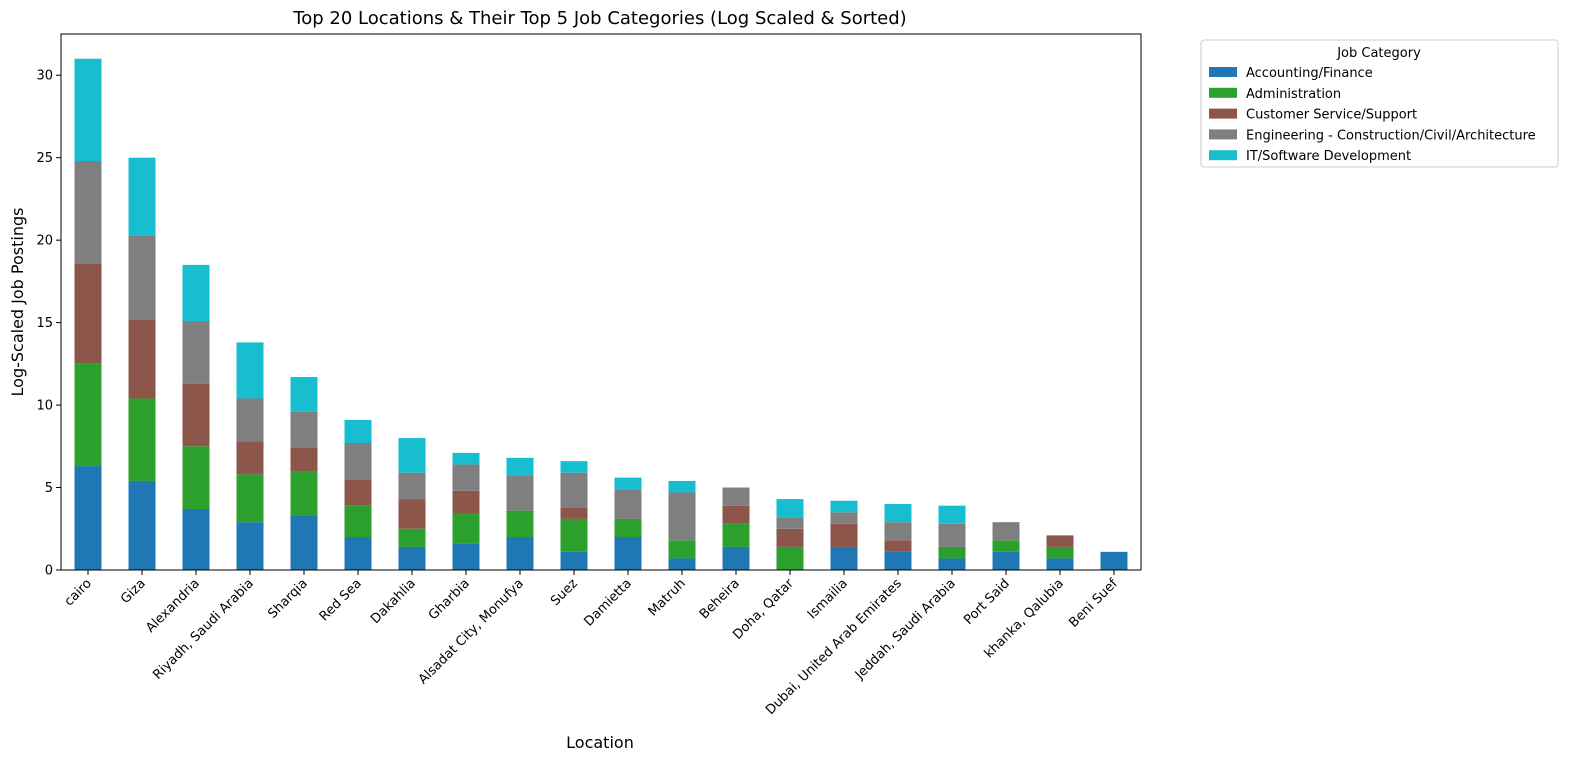  I want to click on x-tick-label: Beheira, so click(720, 599).